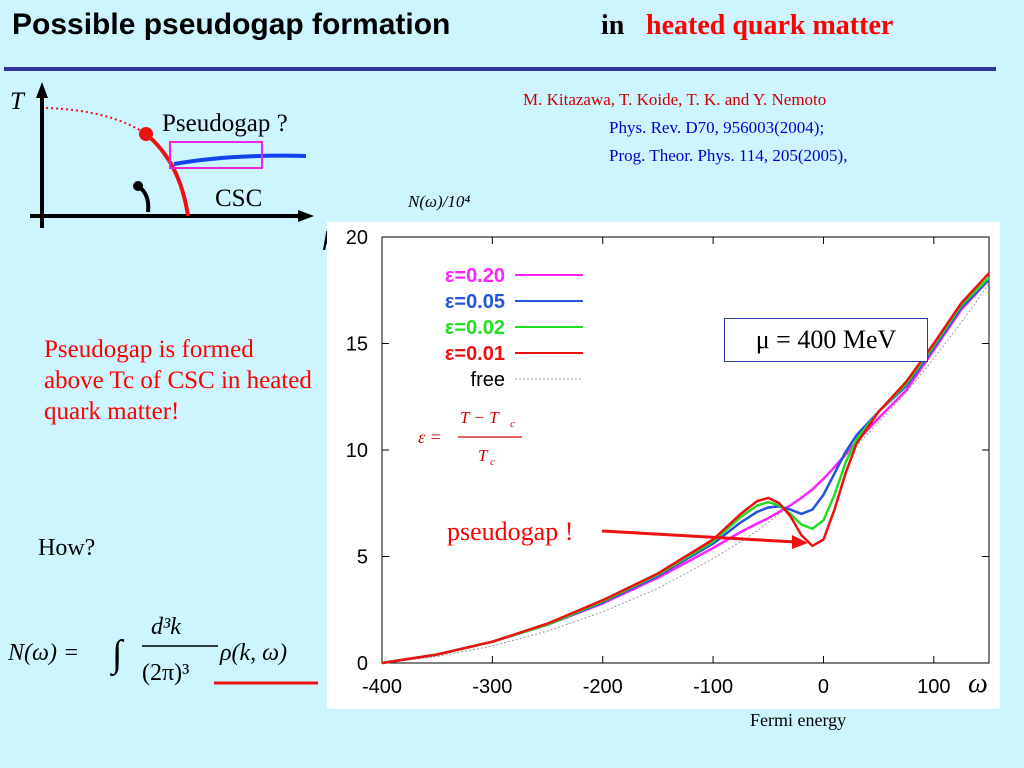 The height and width of the screenshot is (768, 1024). I want to click on y-tick-label: 20, so click(357, 238).